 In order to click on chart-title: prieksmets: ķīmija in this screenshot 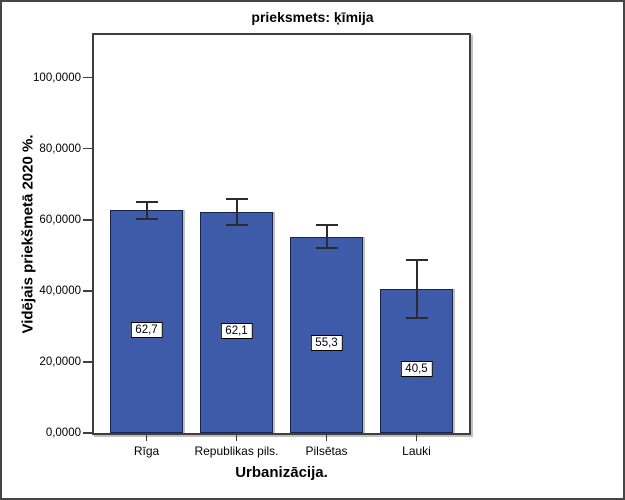, I will do `click(312, 17)`.